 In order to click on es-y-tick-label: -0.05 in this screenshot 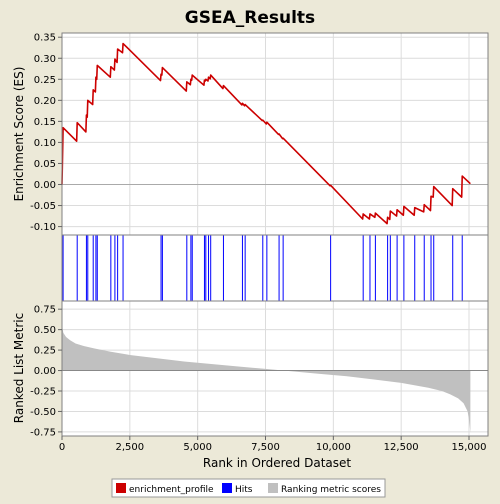, I will do `click(43, 206)`.